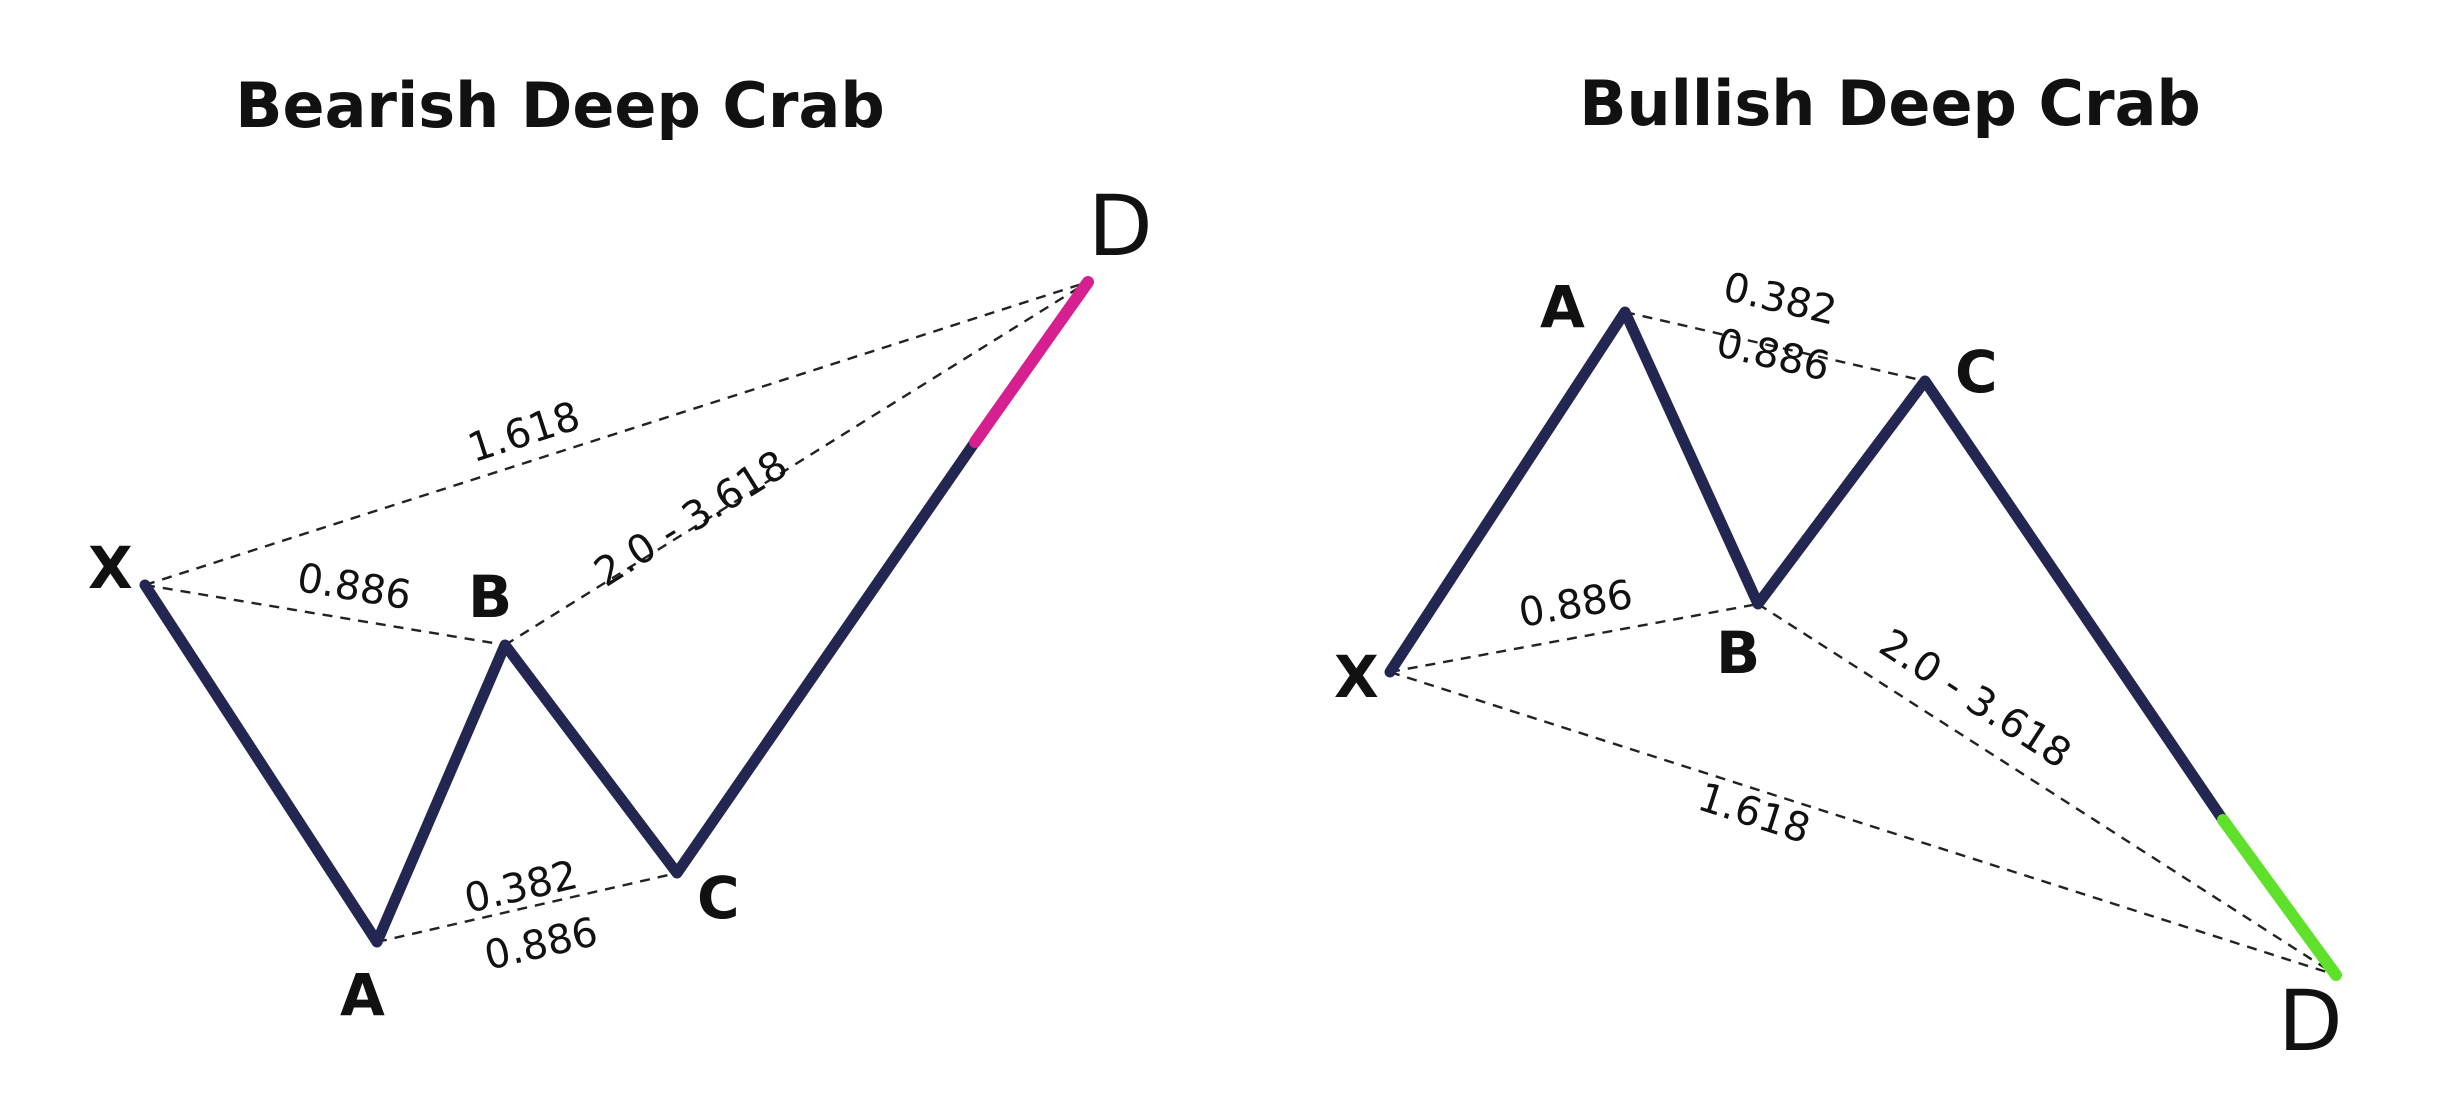  Describe the element at coordinates (1753, 813) in the screenshot. I see `bullish-ratio-xd: 1.618` at that location.